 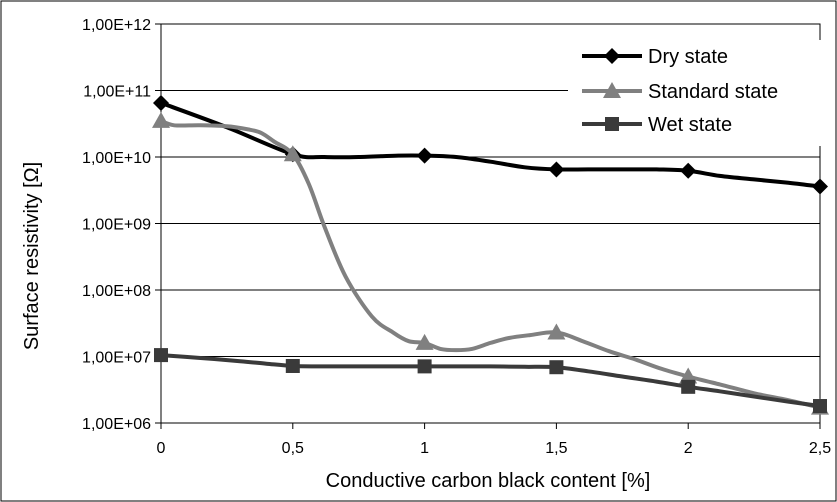 I want to click on legend-symbols, so click(x=612, y=89).